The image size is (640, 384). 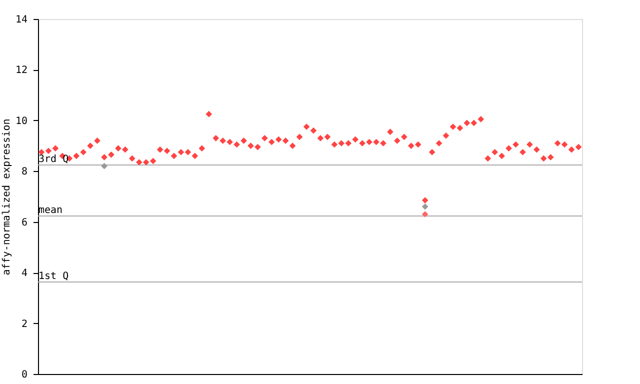 I want to click on ref-line-label: 3rd Q, so click(x=53, y=160).